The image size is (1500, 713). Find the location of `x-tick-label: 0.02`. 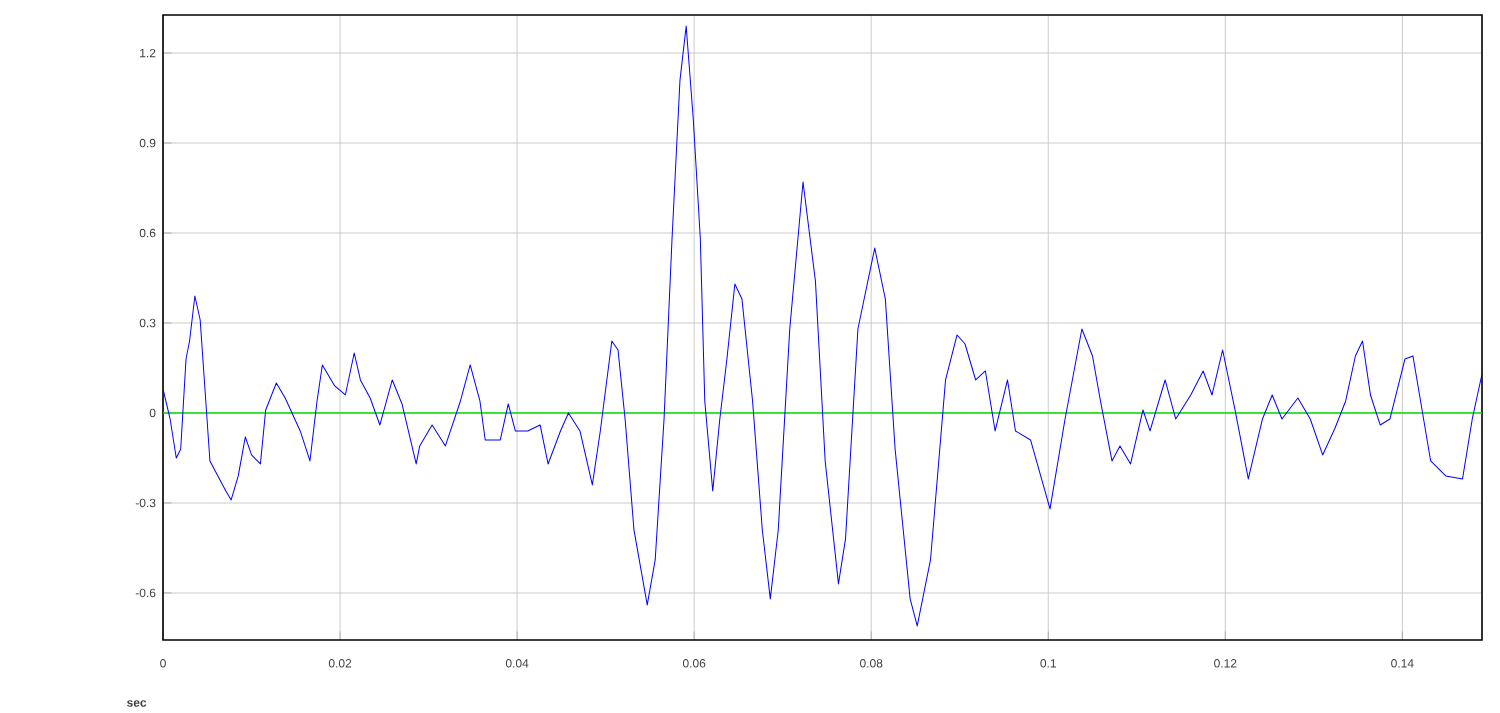

x-tick-label: 0.02 is located at coordinates (340, 663).